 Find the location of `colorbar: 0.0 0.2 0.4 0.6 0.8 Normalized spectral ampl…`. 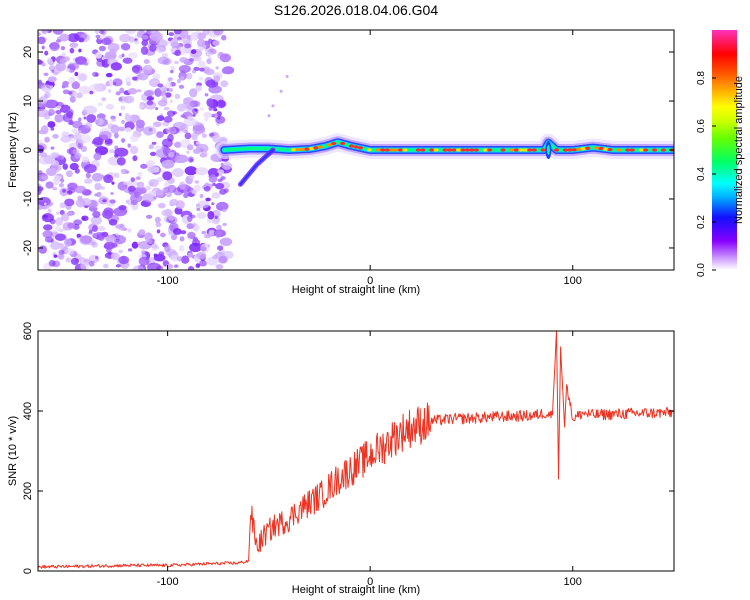

colorbar: 0.0 0.2 0.4 0.6 0.8 Normalized spectral ampl… is located at coordinates (720, 153).